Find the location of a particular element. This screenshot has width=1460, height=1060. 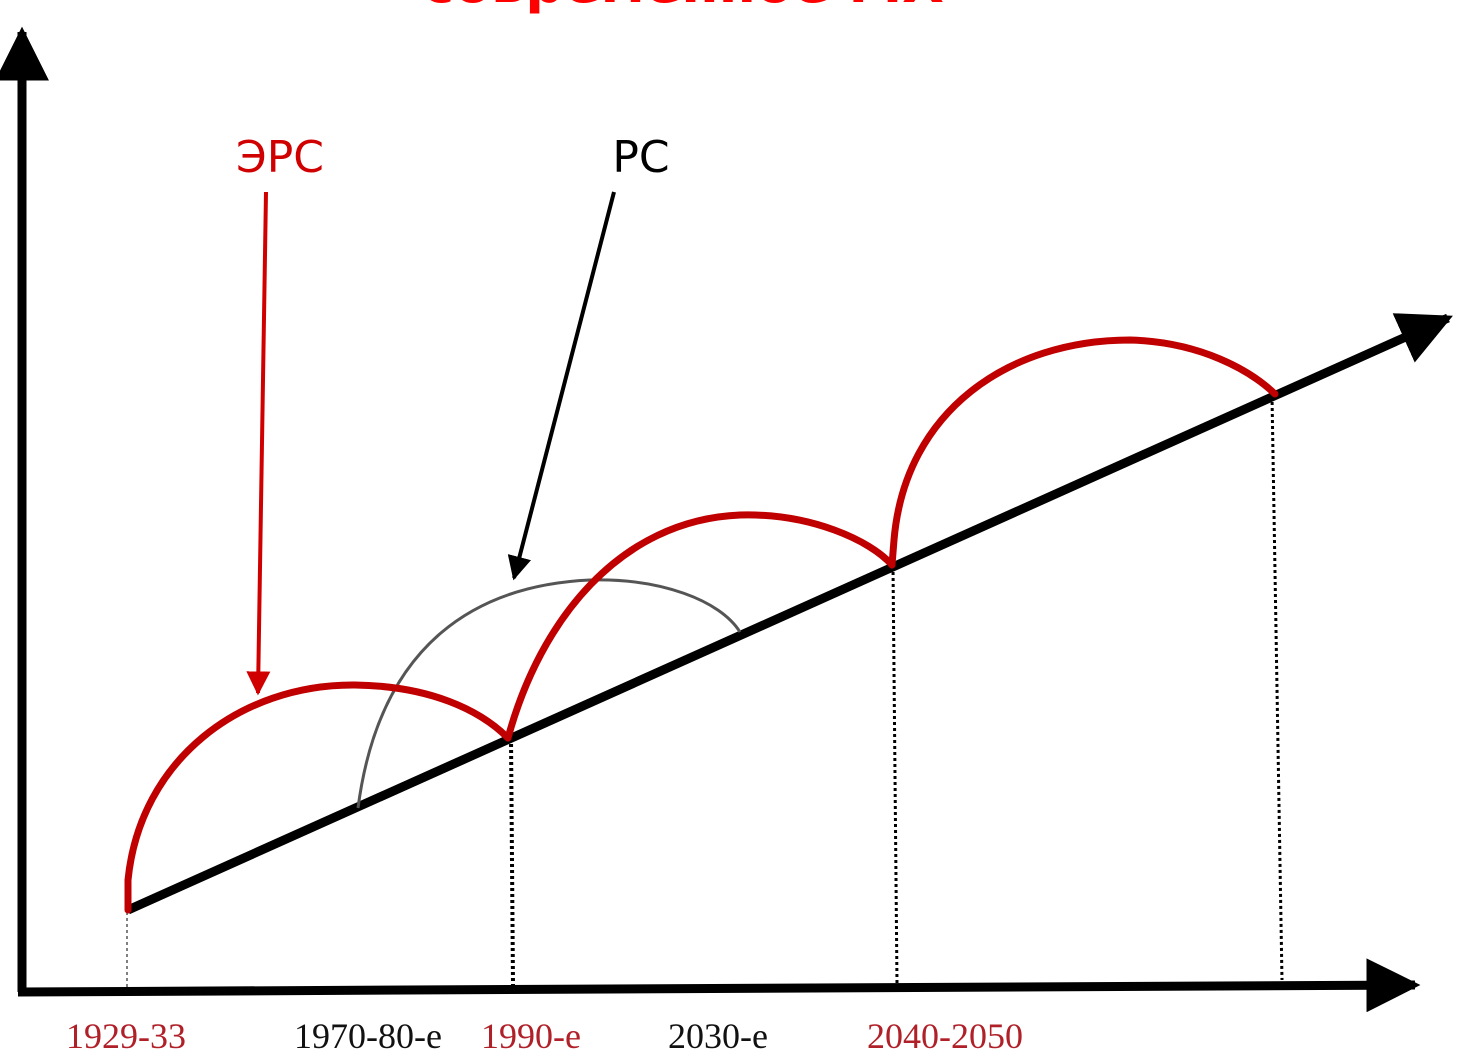

x-label-1990: 1990-е is located at coordinates (531, 1036).